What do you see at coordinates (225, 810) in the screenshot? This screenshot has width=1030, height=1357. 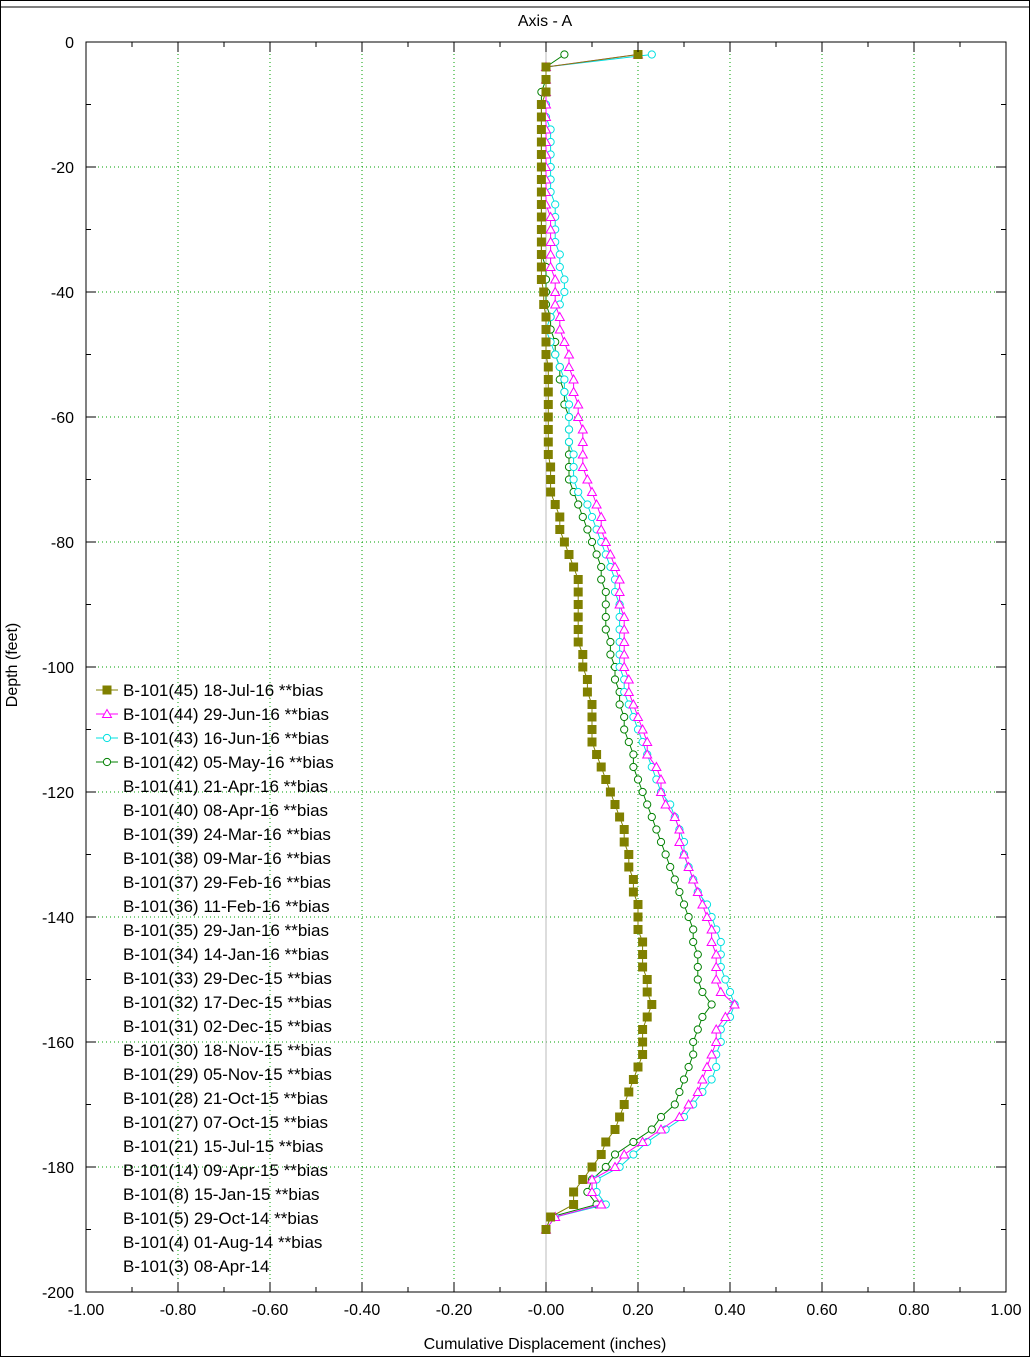 I see `legend-item: B-101(40) 08-Apr-16 **bias` at bounding box center [225, 810].